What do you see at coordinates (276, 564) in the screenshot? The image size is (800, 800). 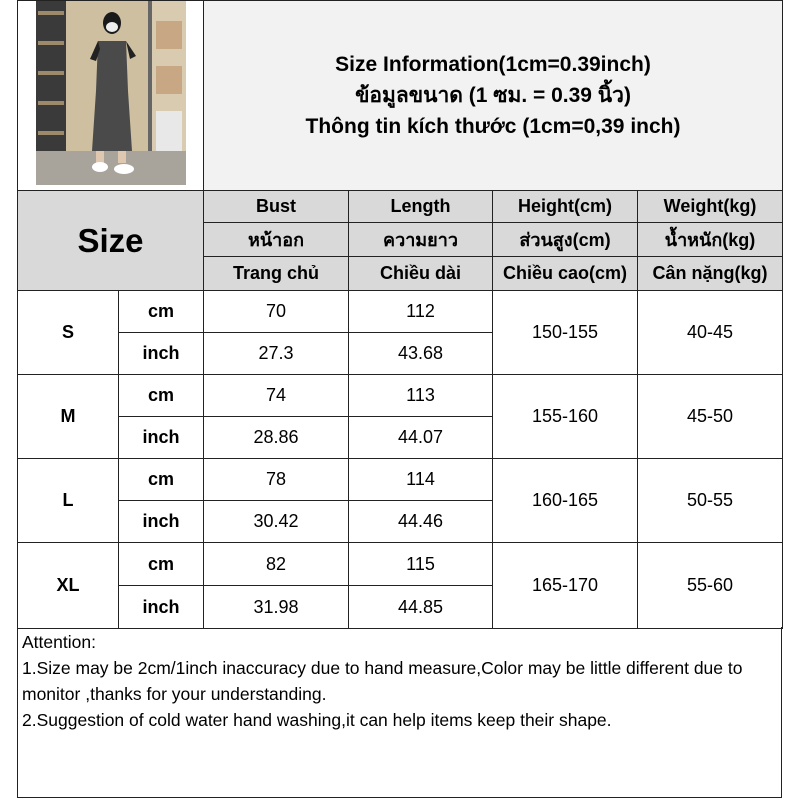 I see `bust-cm: 82` at bounding box center [276, 564].